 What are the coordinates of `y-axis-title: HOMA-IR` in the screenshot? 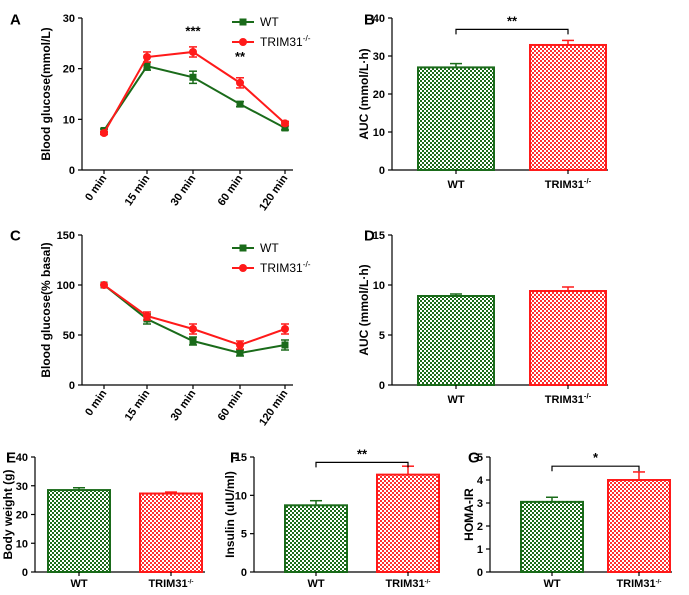 It's located at (469, 514).